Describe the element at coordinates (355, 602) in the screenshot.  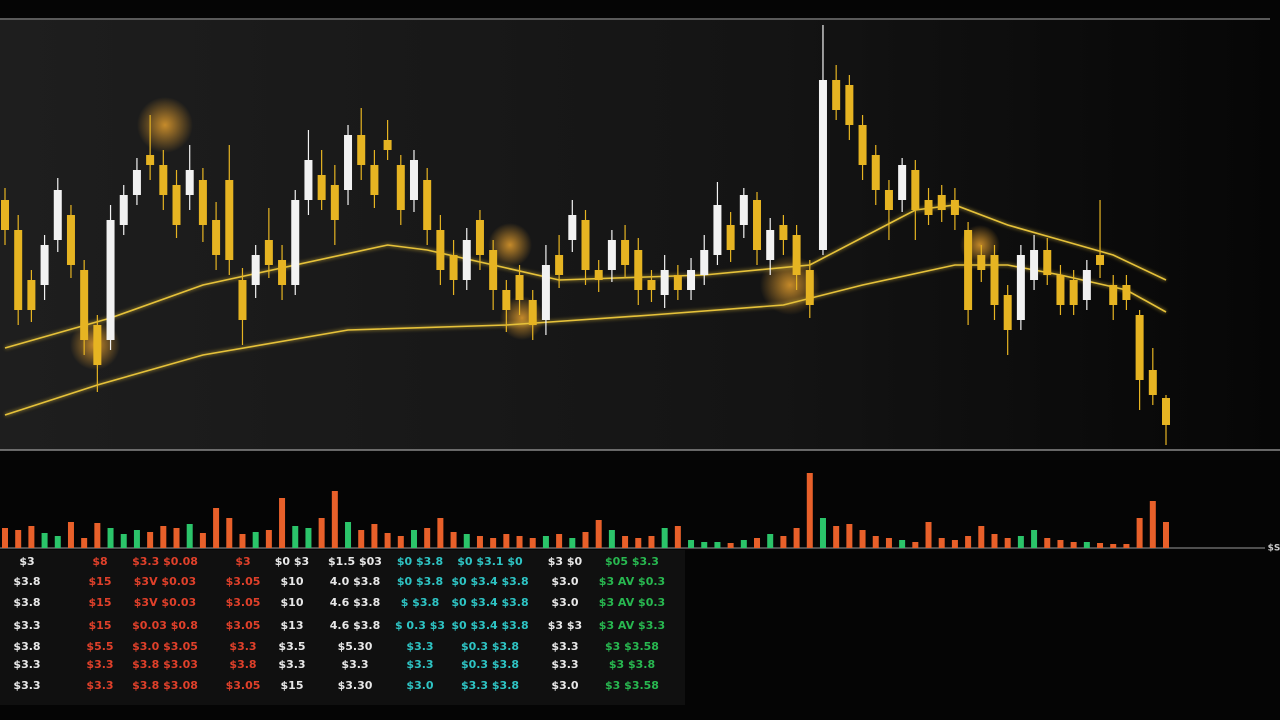
I see `table-cell: 4.6 $3.8` at that location.